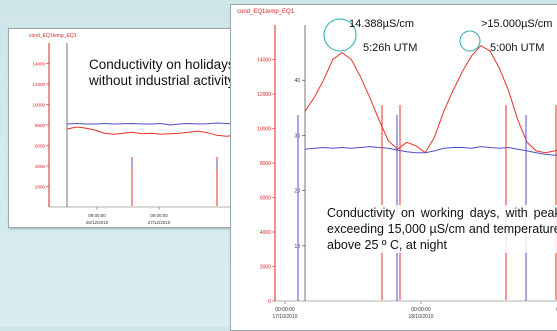 Image resolution: width=557 pixels, height=331 pixels. What do you see at coordinates (517, 48) in the screenshot?
I see `peak-2-time: 5:00h UTM` at bounding box center [517, 48].